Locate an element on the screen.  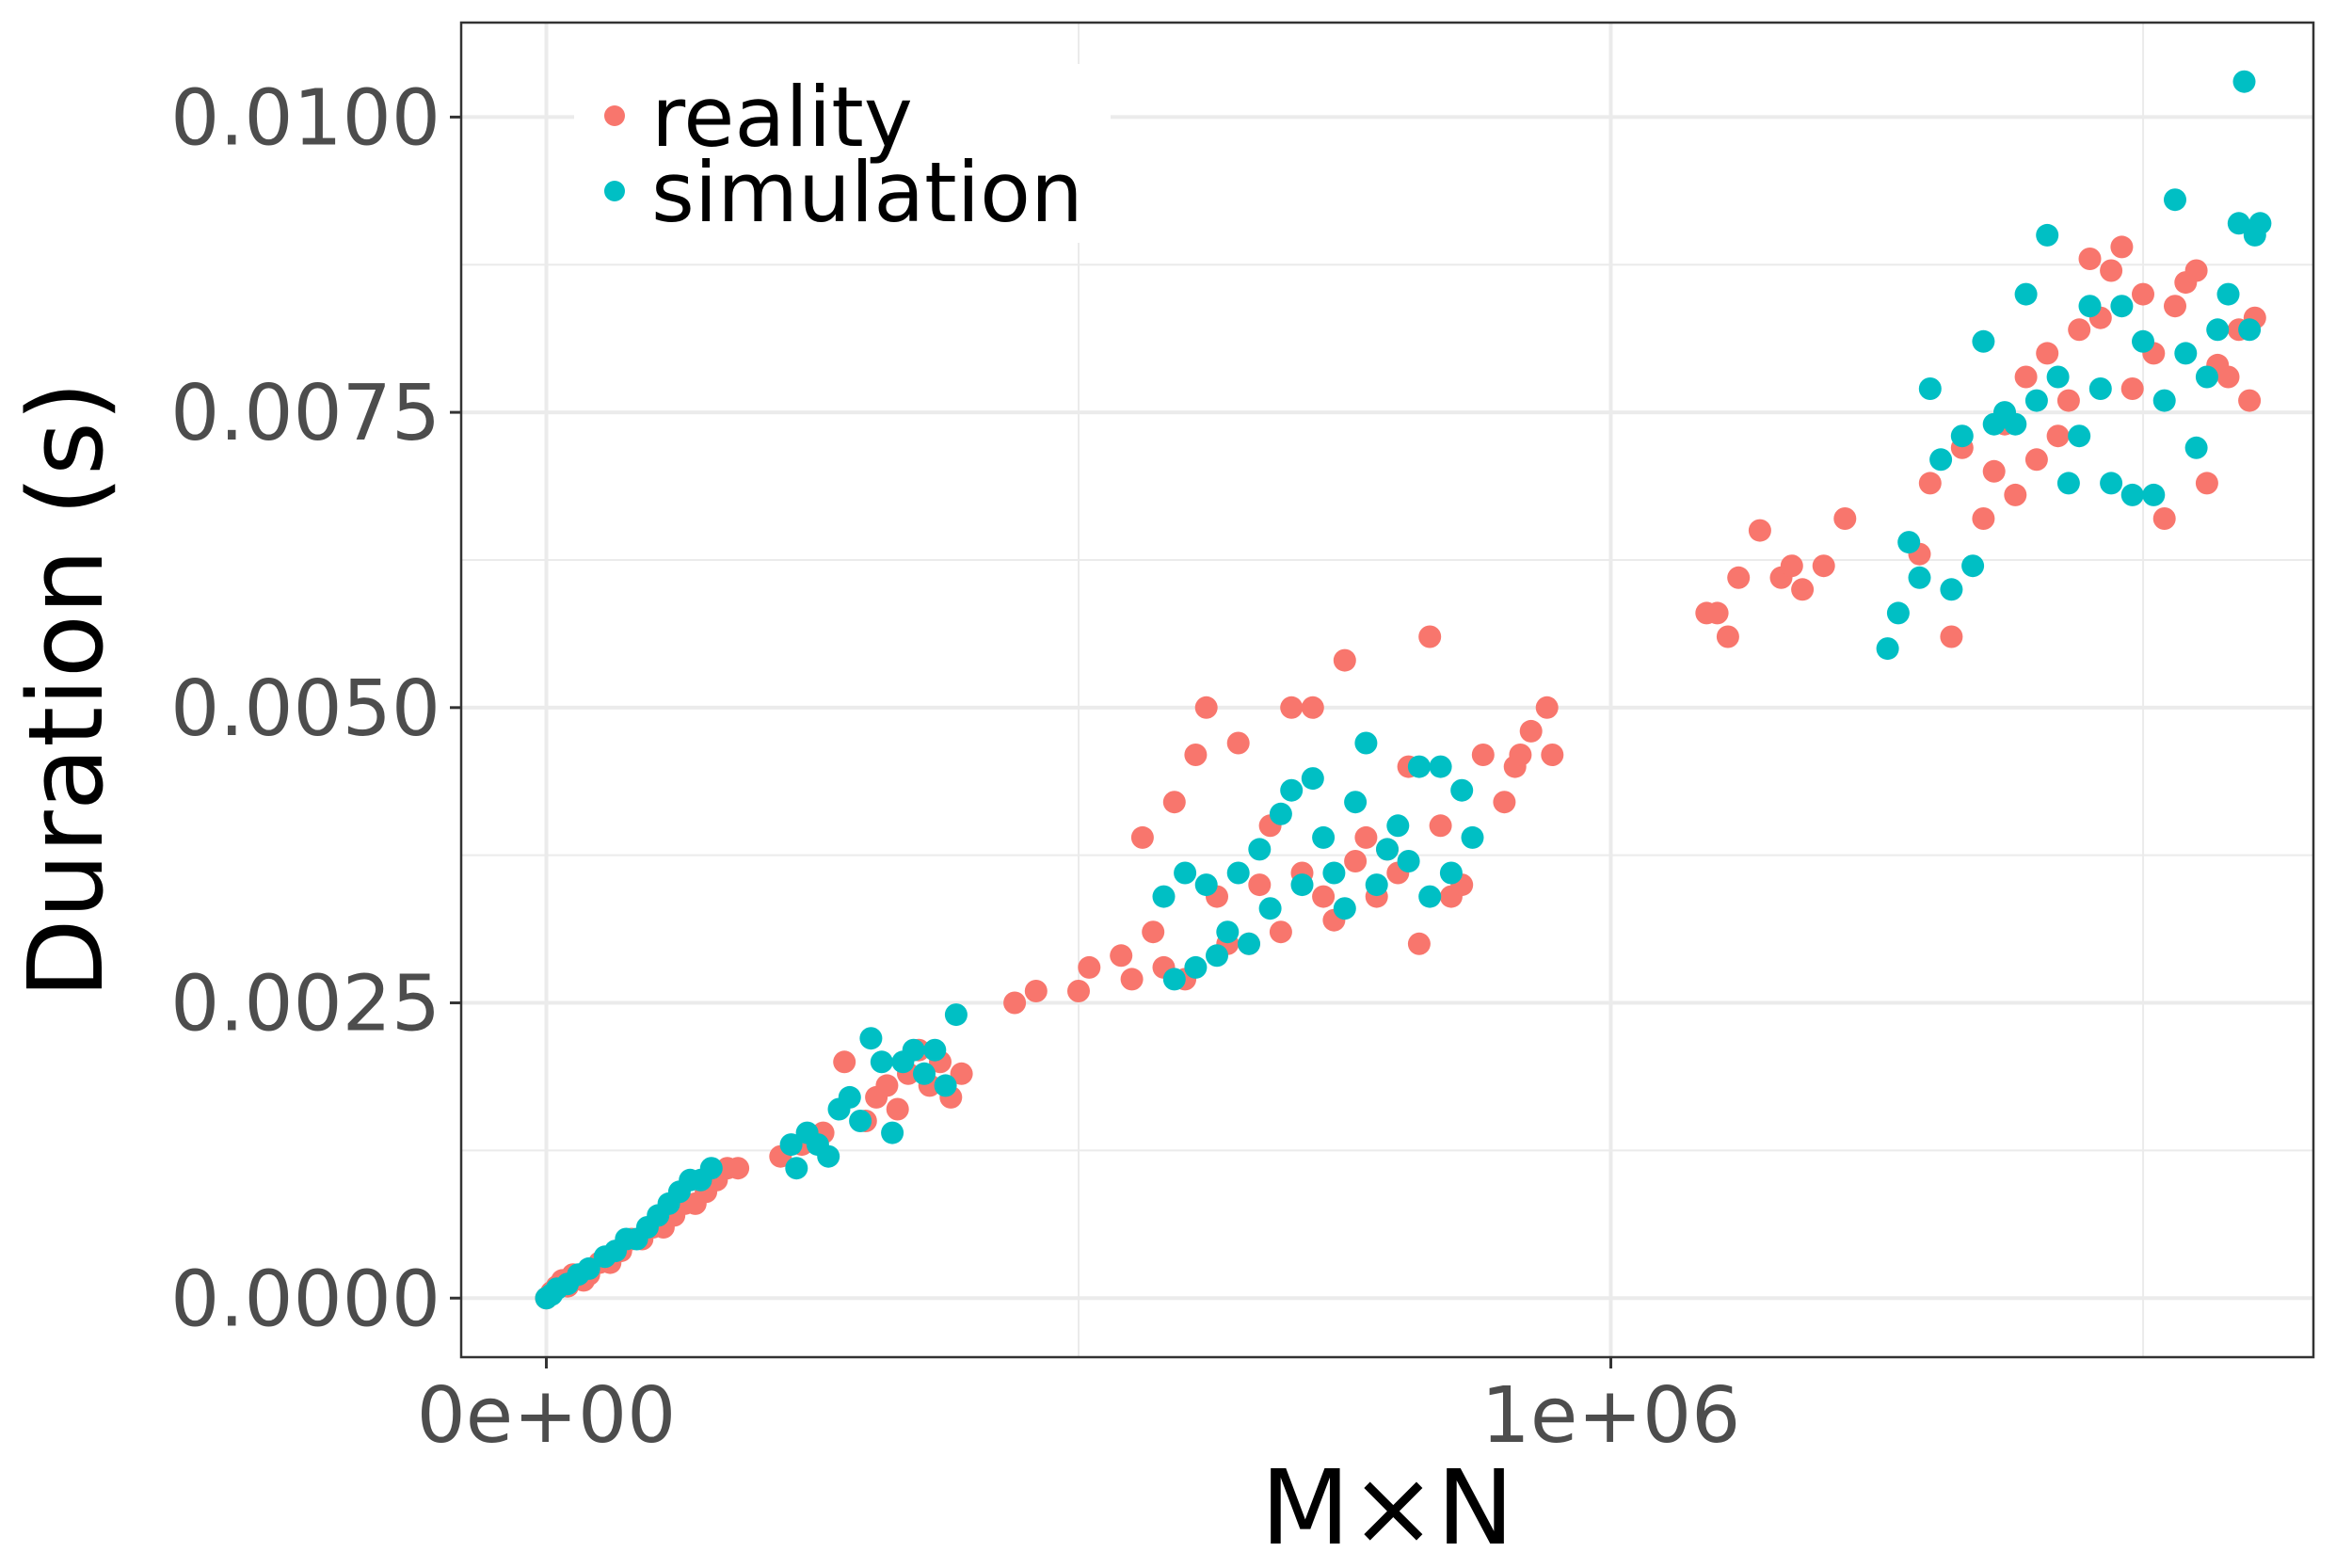
legend-key-simulation is located at coordinates (614, 191).